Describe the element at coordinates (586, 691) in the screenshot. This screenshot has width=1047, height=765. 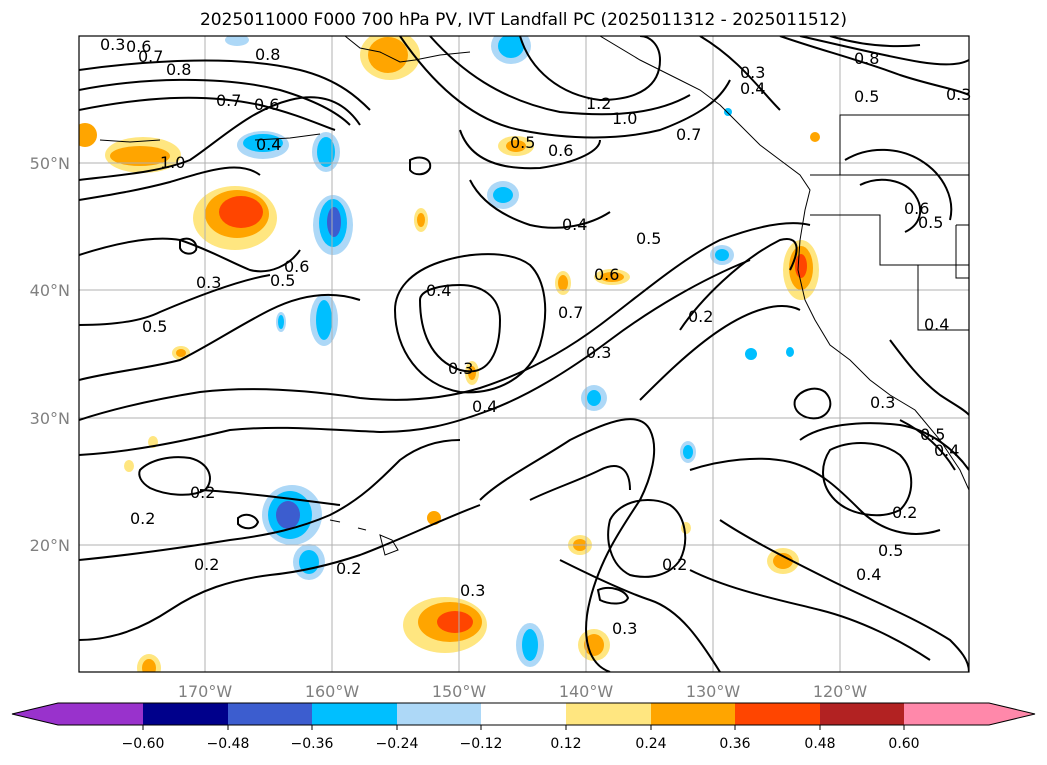
I see `lon-label-140w: 140°W` at that location.